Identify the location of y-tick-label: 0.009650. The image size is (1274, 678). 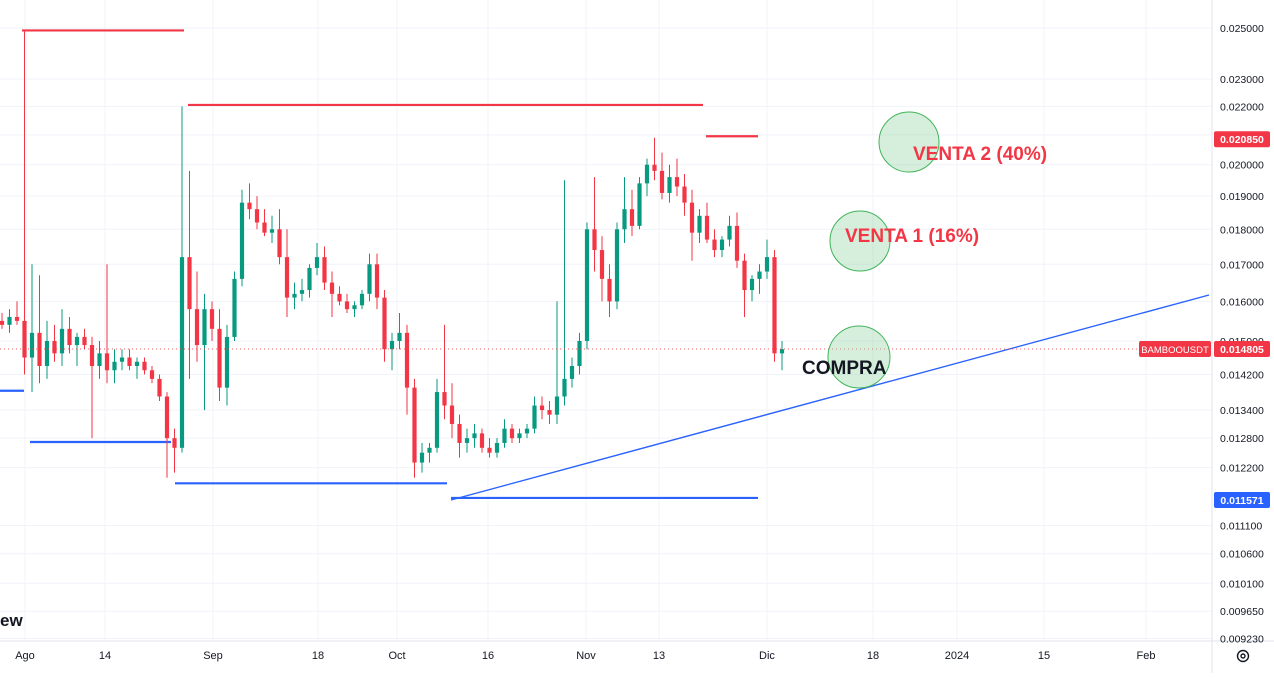
(1242, 612).